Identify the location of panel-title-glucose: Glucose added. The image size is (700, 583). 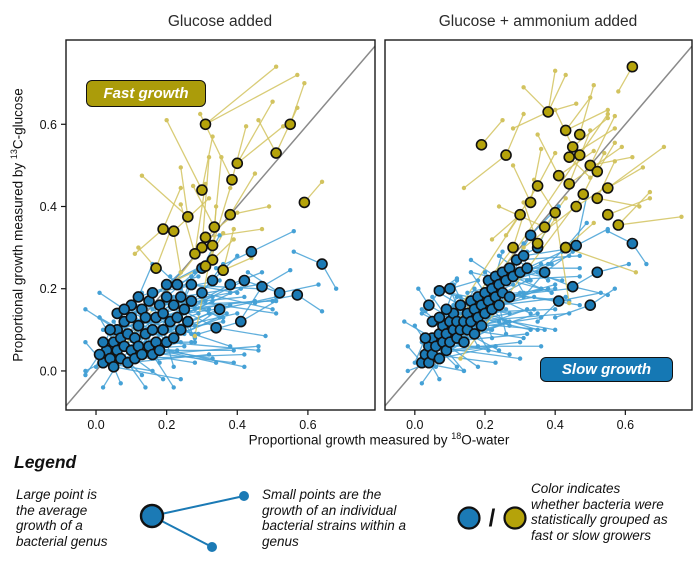
(220, 21).